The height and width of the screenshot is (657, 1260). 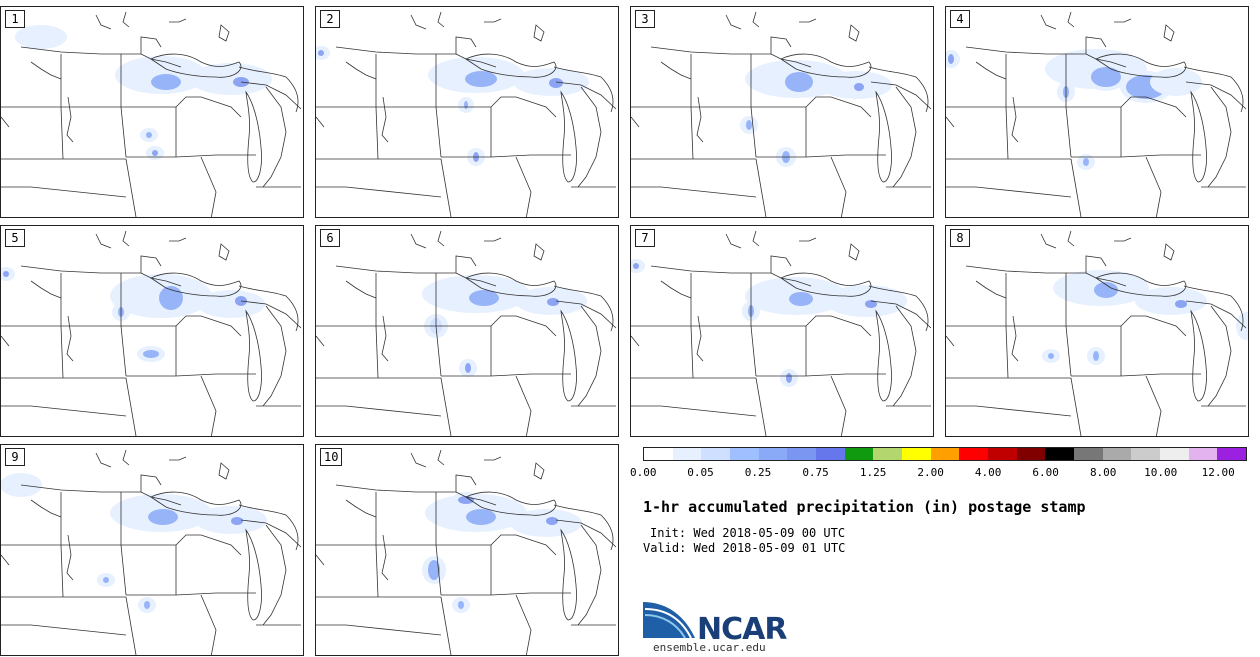 What do you see at coordinates (758, 472) in the screenshot?
I see `colorbar-tick-label: 0.25` at bounding box center [758, 472].